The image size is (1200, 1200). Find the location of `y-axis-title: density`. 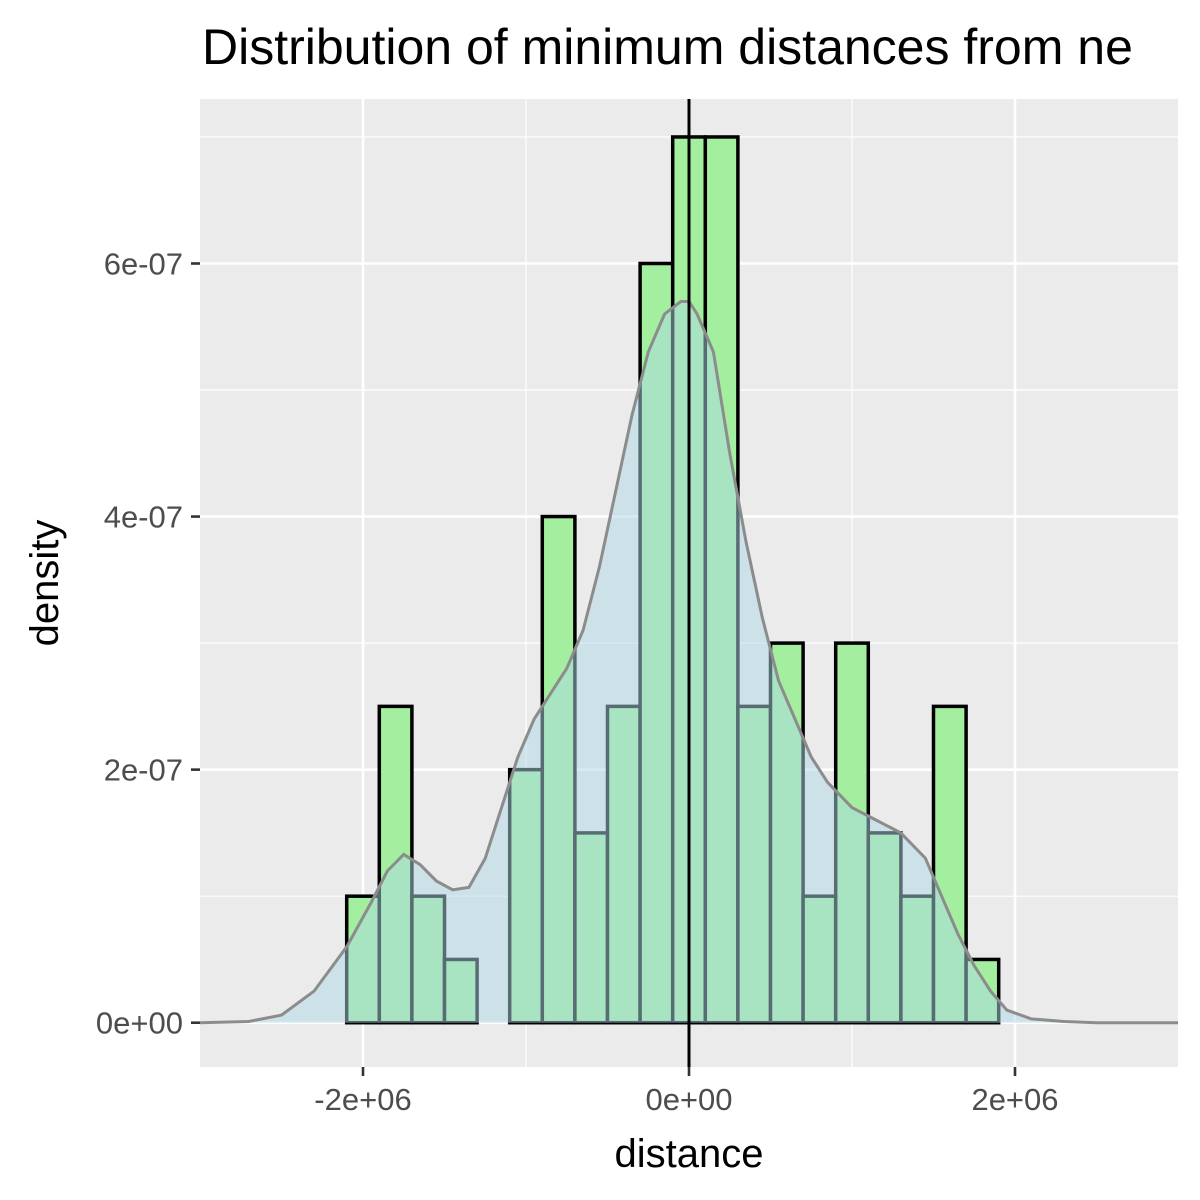

y-axis-title: density is located at coordinates (45, 583).